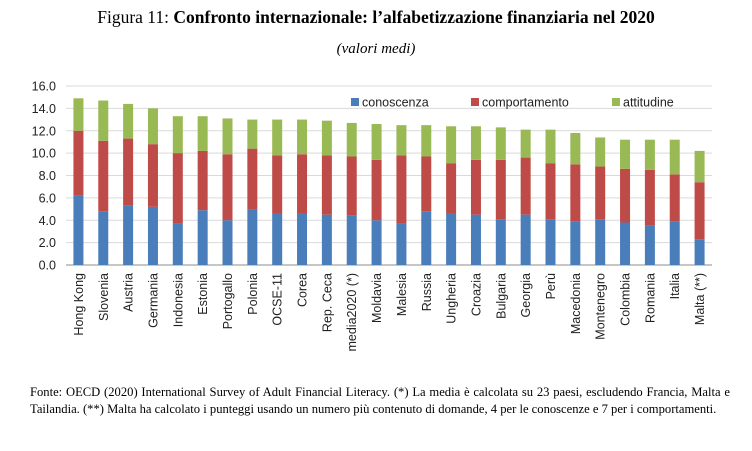 The height and width of the screenshot is (451, 752). Describe the element at coordinates (352, 312) in the screenshot. I see `x-category-label: media2020 (*)` at that location.